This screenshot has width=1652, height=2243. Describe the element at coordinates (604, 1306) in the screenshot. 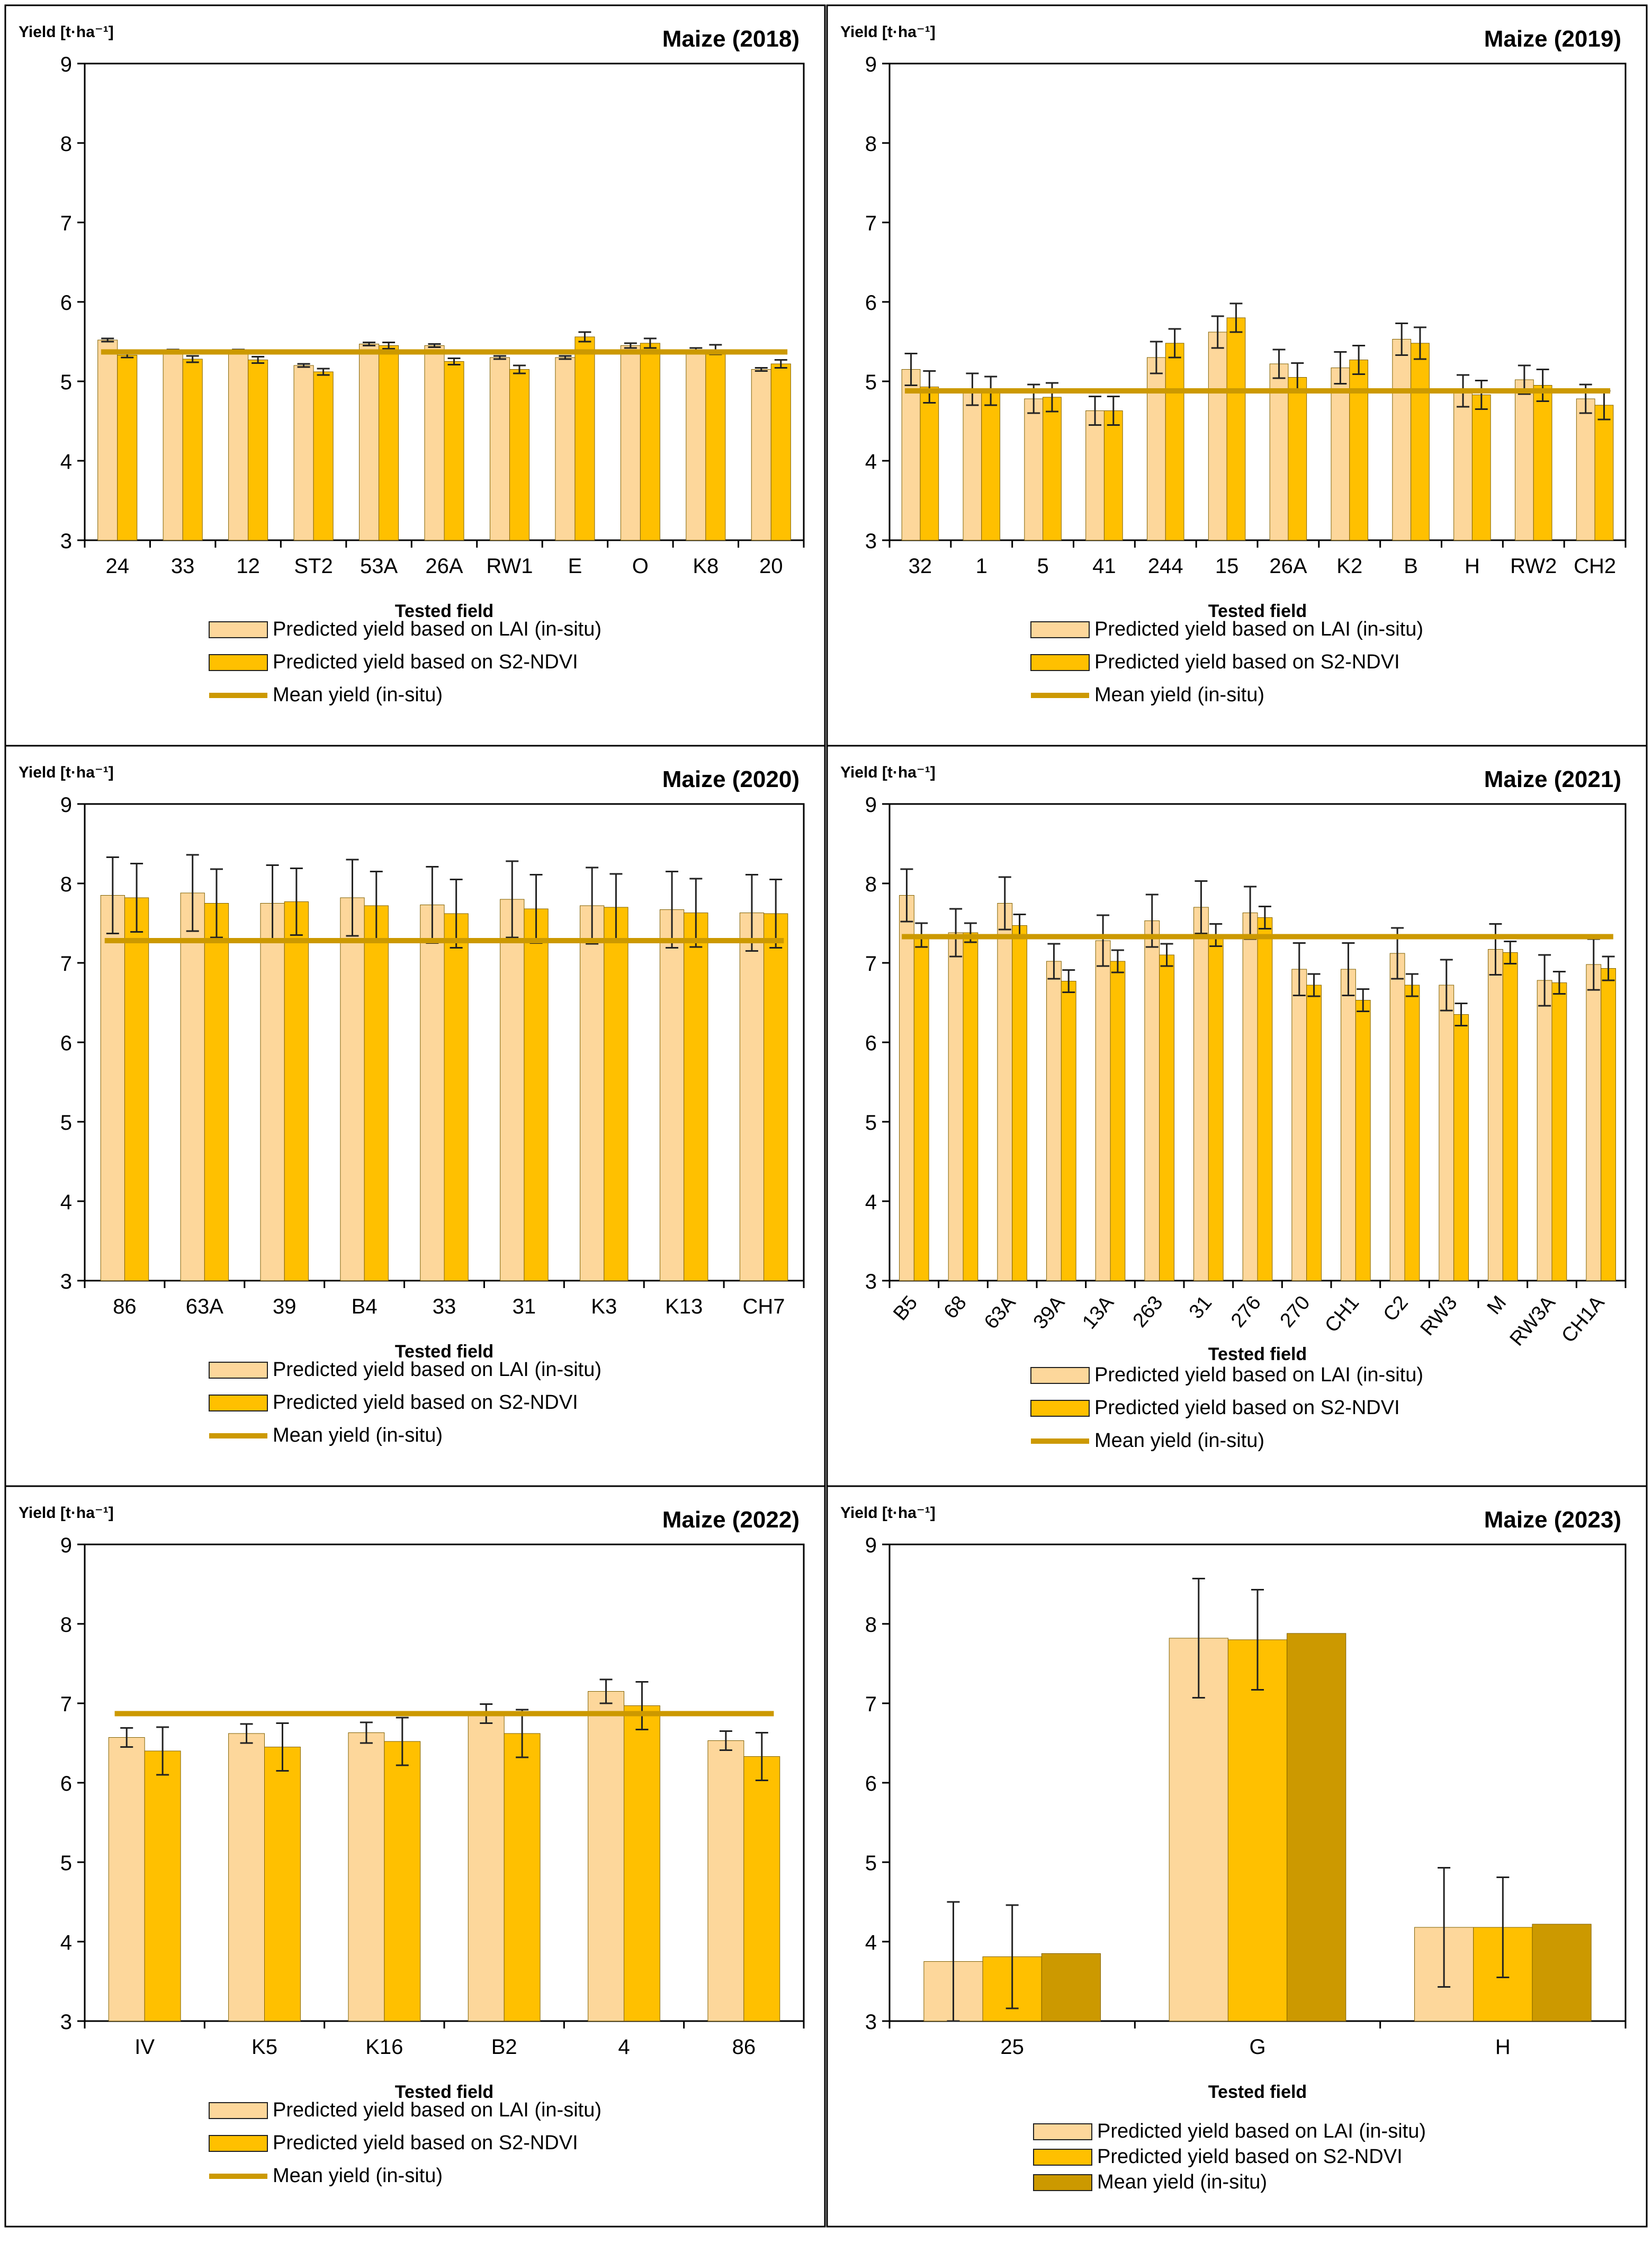

I see `x-tick-label: K3` at that location.